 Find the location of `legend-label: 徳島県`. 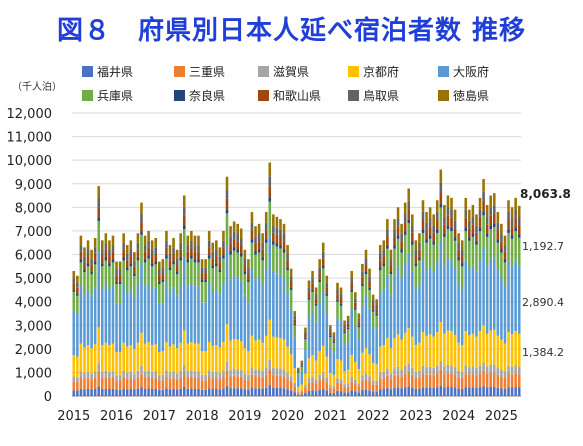

legend-label: 徳島県 is located at coordinates (471, 95).